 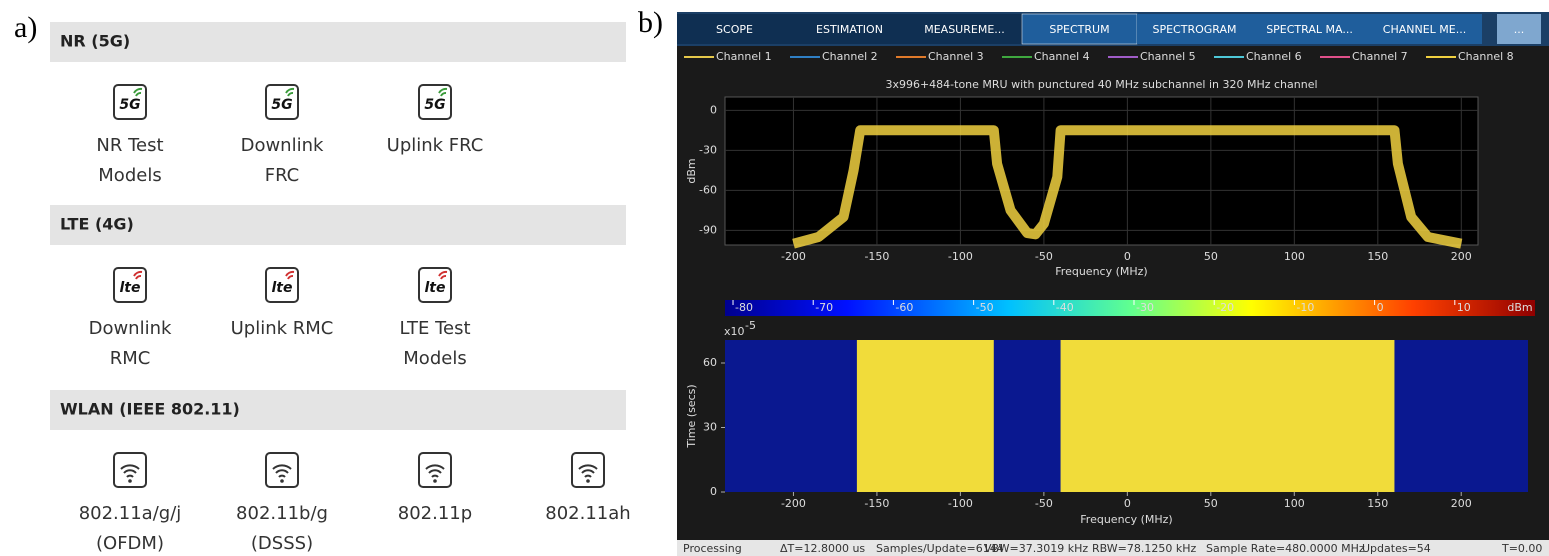 I want to click on tab-label: SPECTROGRAM, so click(x=1194, y=29).